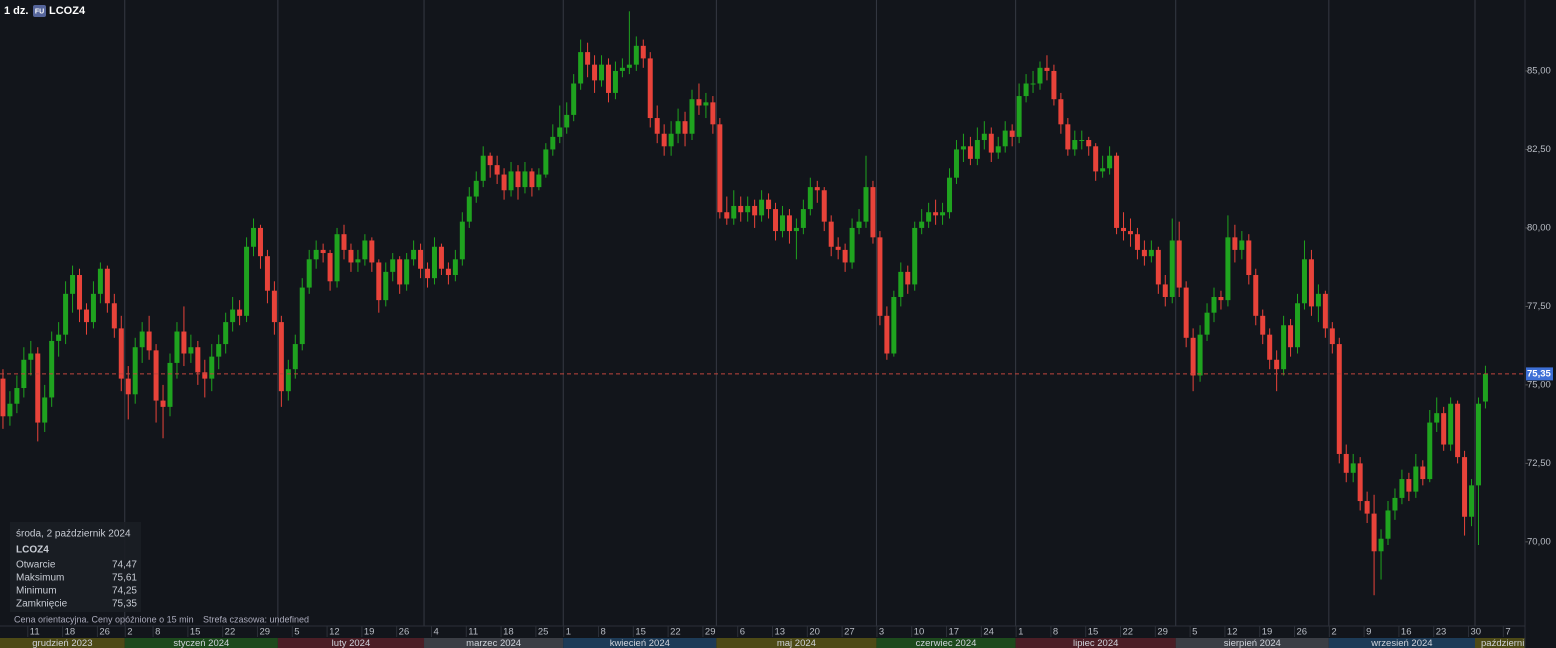 The image size is (1556, 648). I want to click on x-tick-label: 1, so click(1020, 632).